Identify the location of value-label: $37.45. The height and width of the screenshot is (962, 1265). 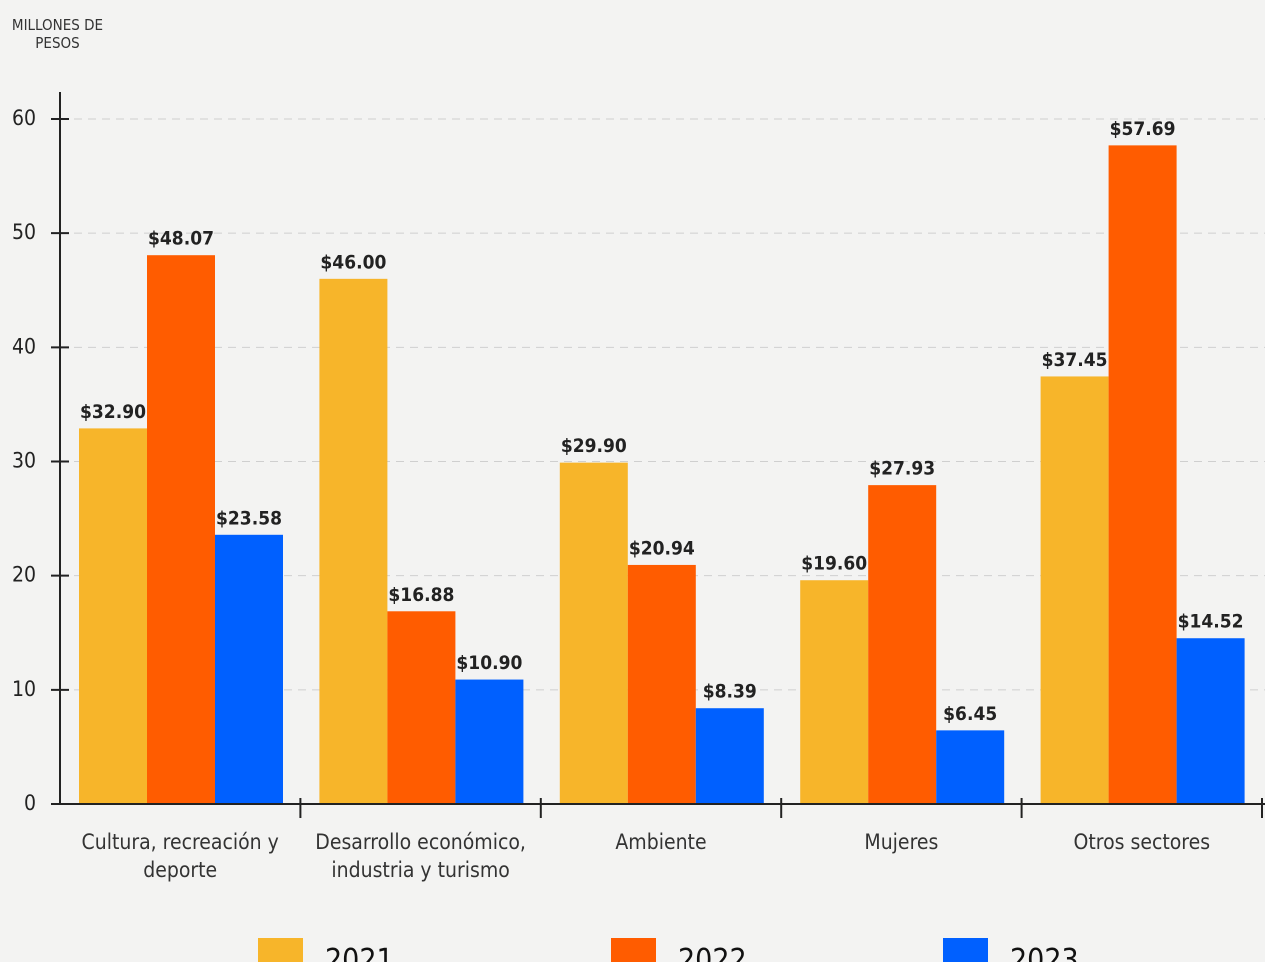
(1075, 360).